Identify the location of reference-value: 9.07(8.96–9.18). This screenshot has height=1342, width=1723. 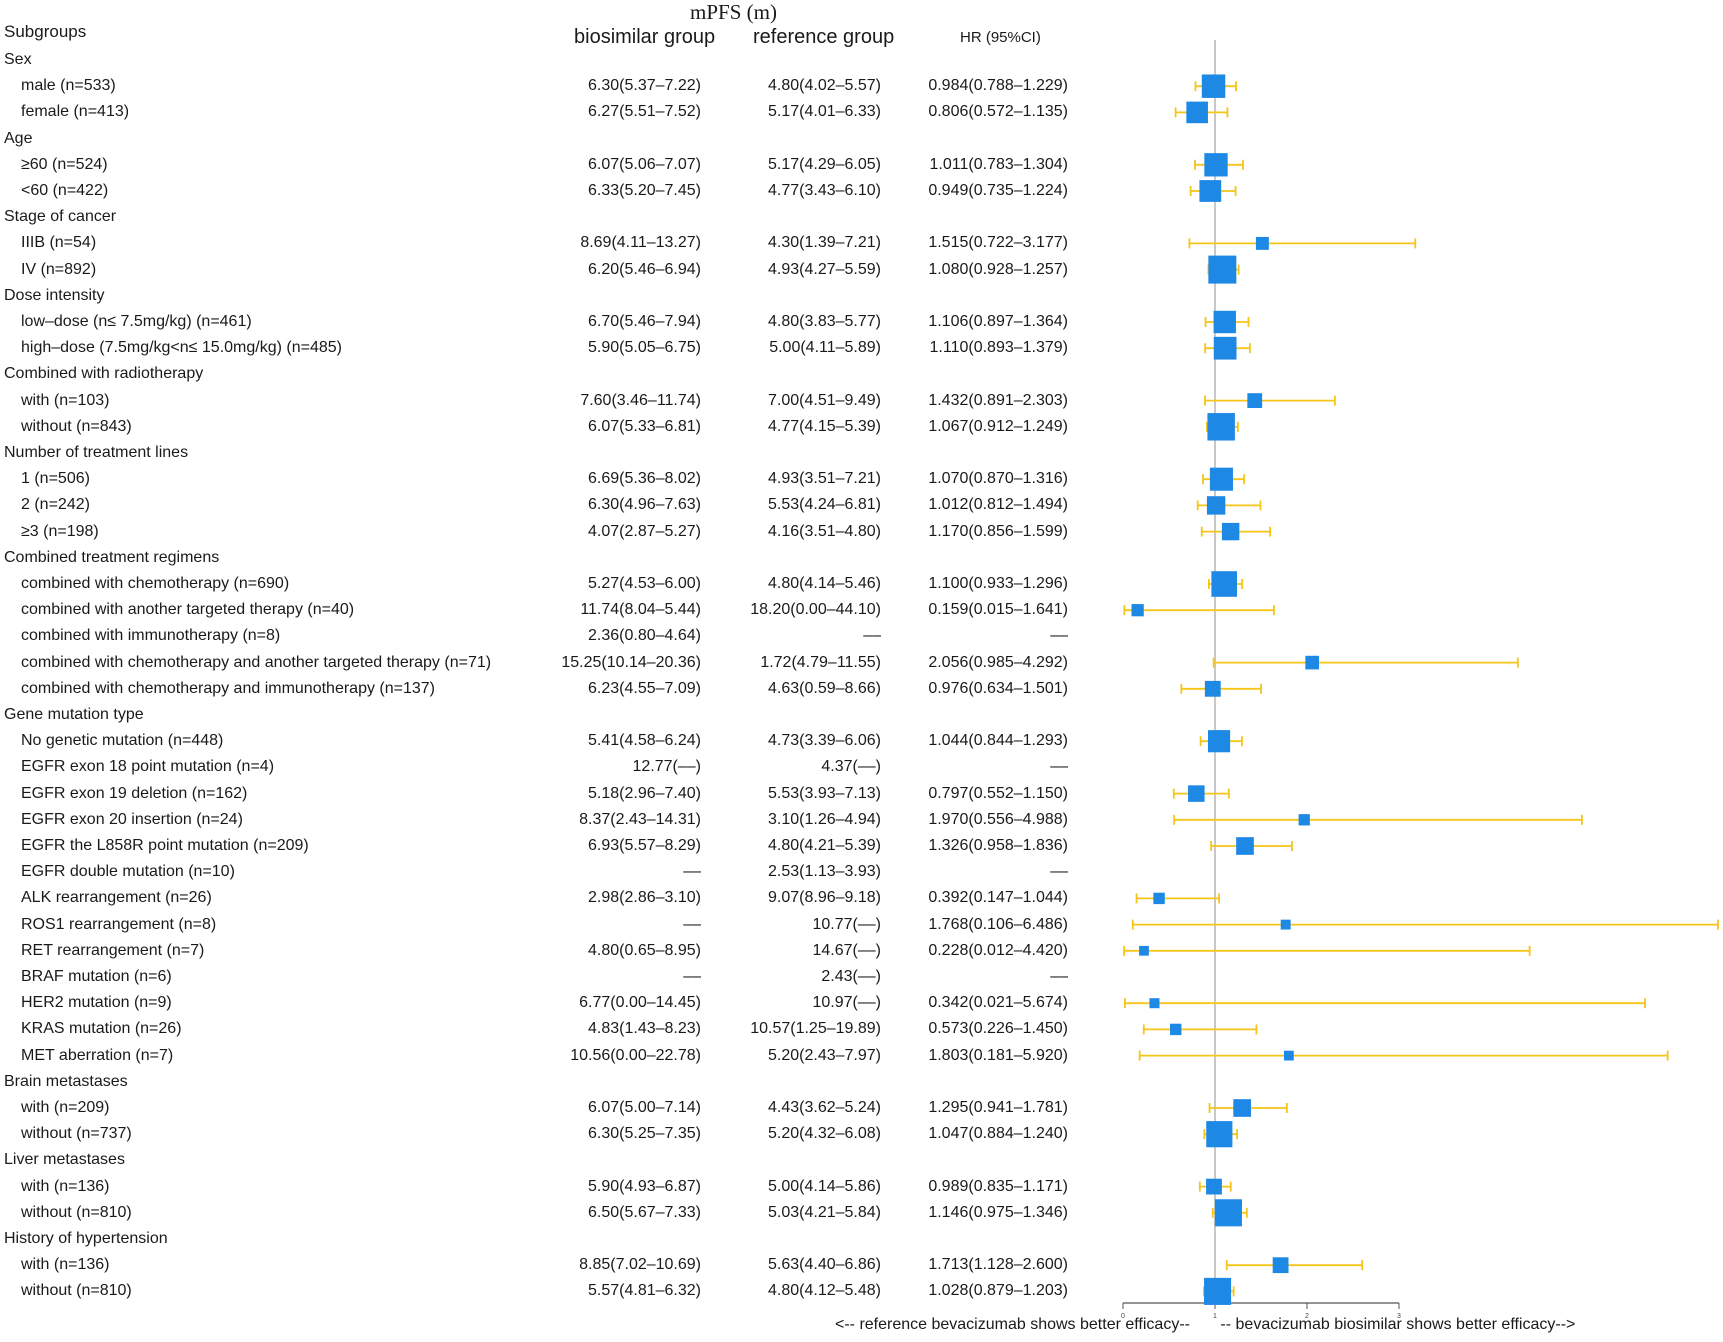
(824, 898).